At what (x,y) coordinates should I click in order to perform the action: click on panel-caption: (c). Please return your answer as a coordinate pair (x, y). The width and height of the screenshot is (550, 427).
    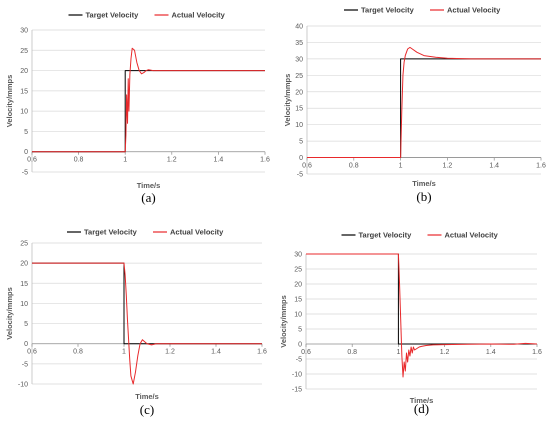
    Looking at the image, I should click on (147, 409).